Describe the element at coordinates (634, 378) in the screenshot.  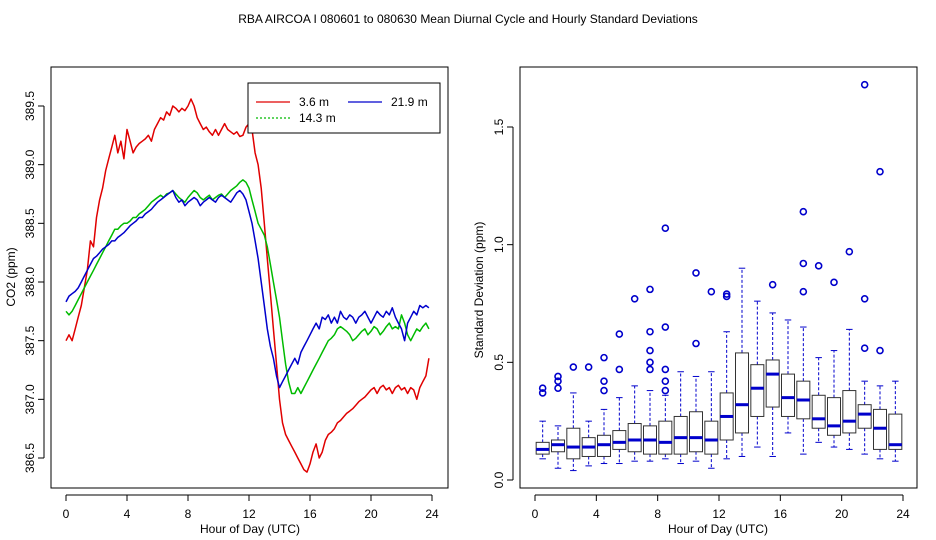
I see `box-hour-6.5` at that location.